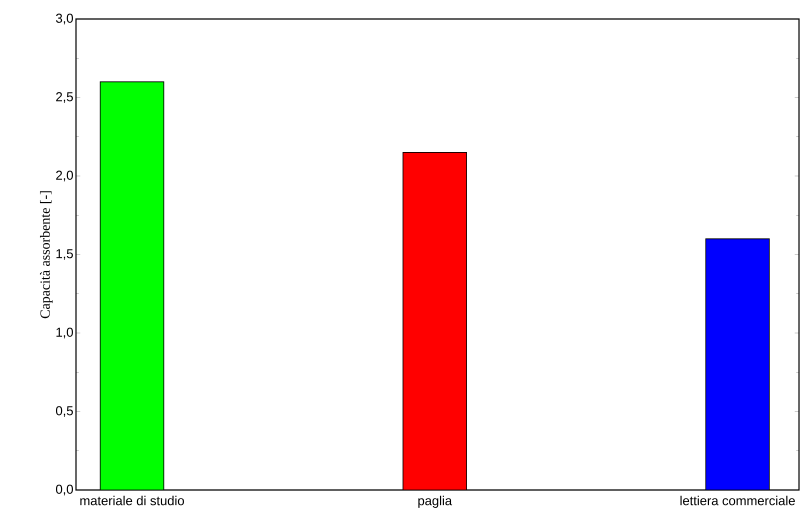  Describe the element at coordinates (737, 501) in the screenshot. I see `x-tick-label: lettiera commerciale` at that location.